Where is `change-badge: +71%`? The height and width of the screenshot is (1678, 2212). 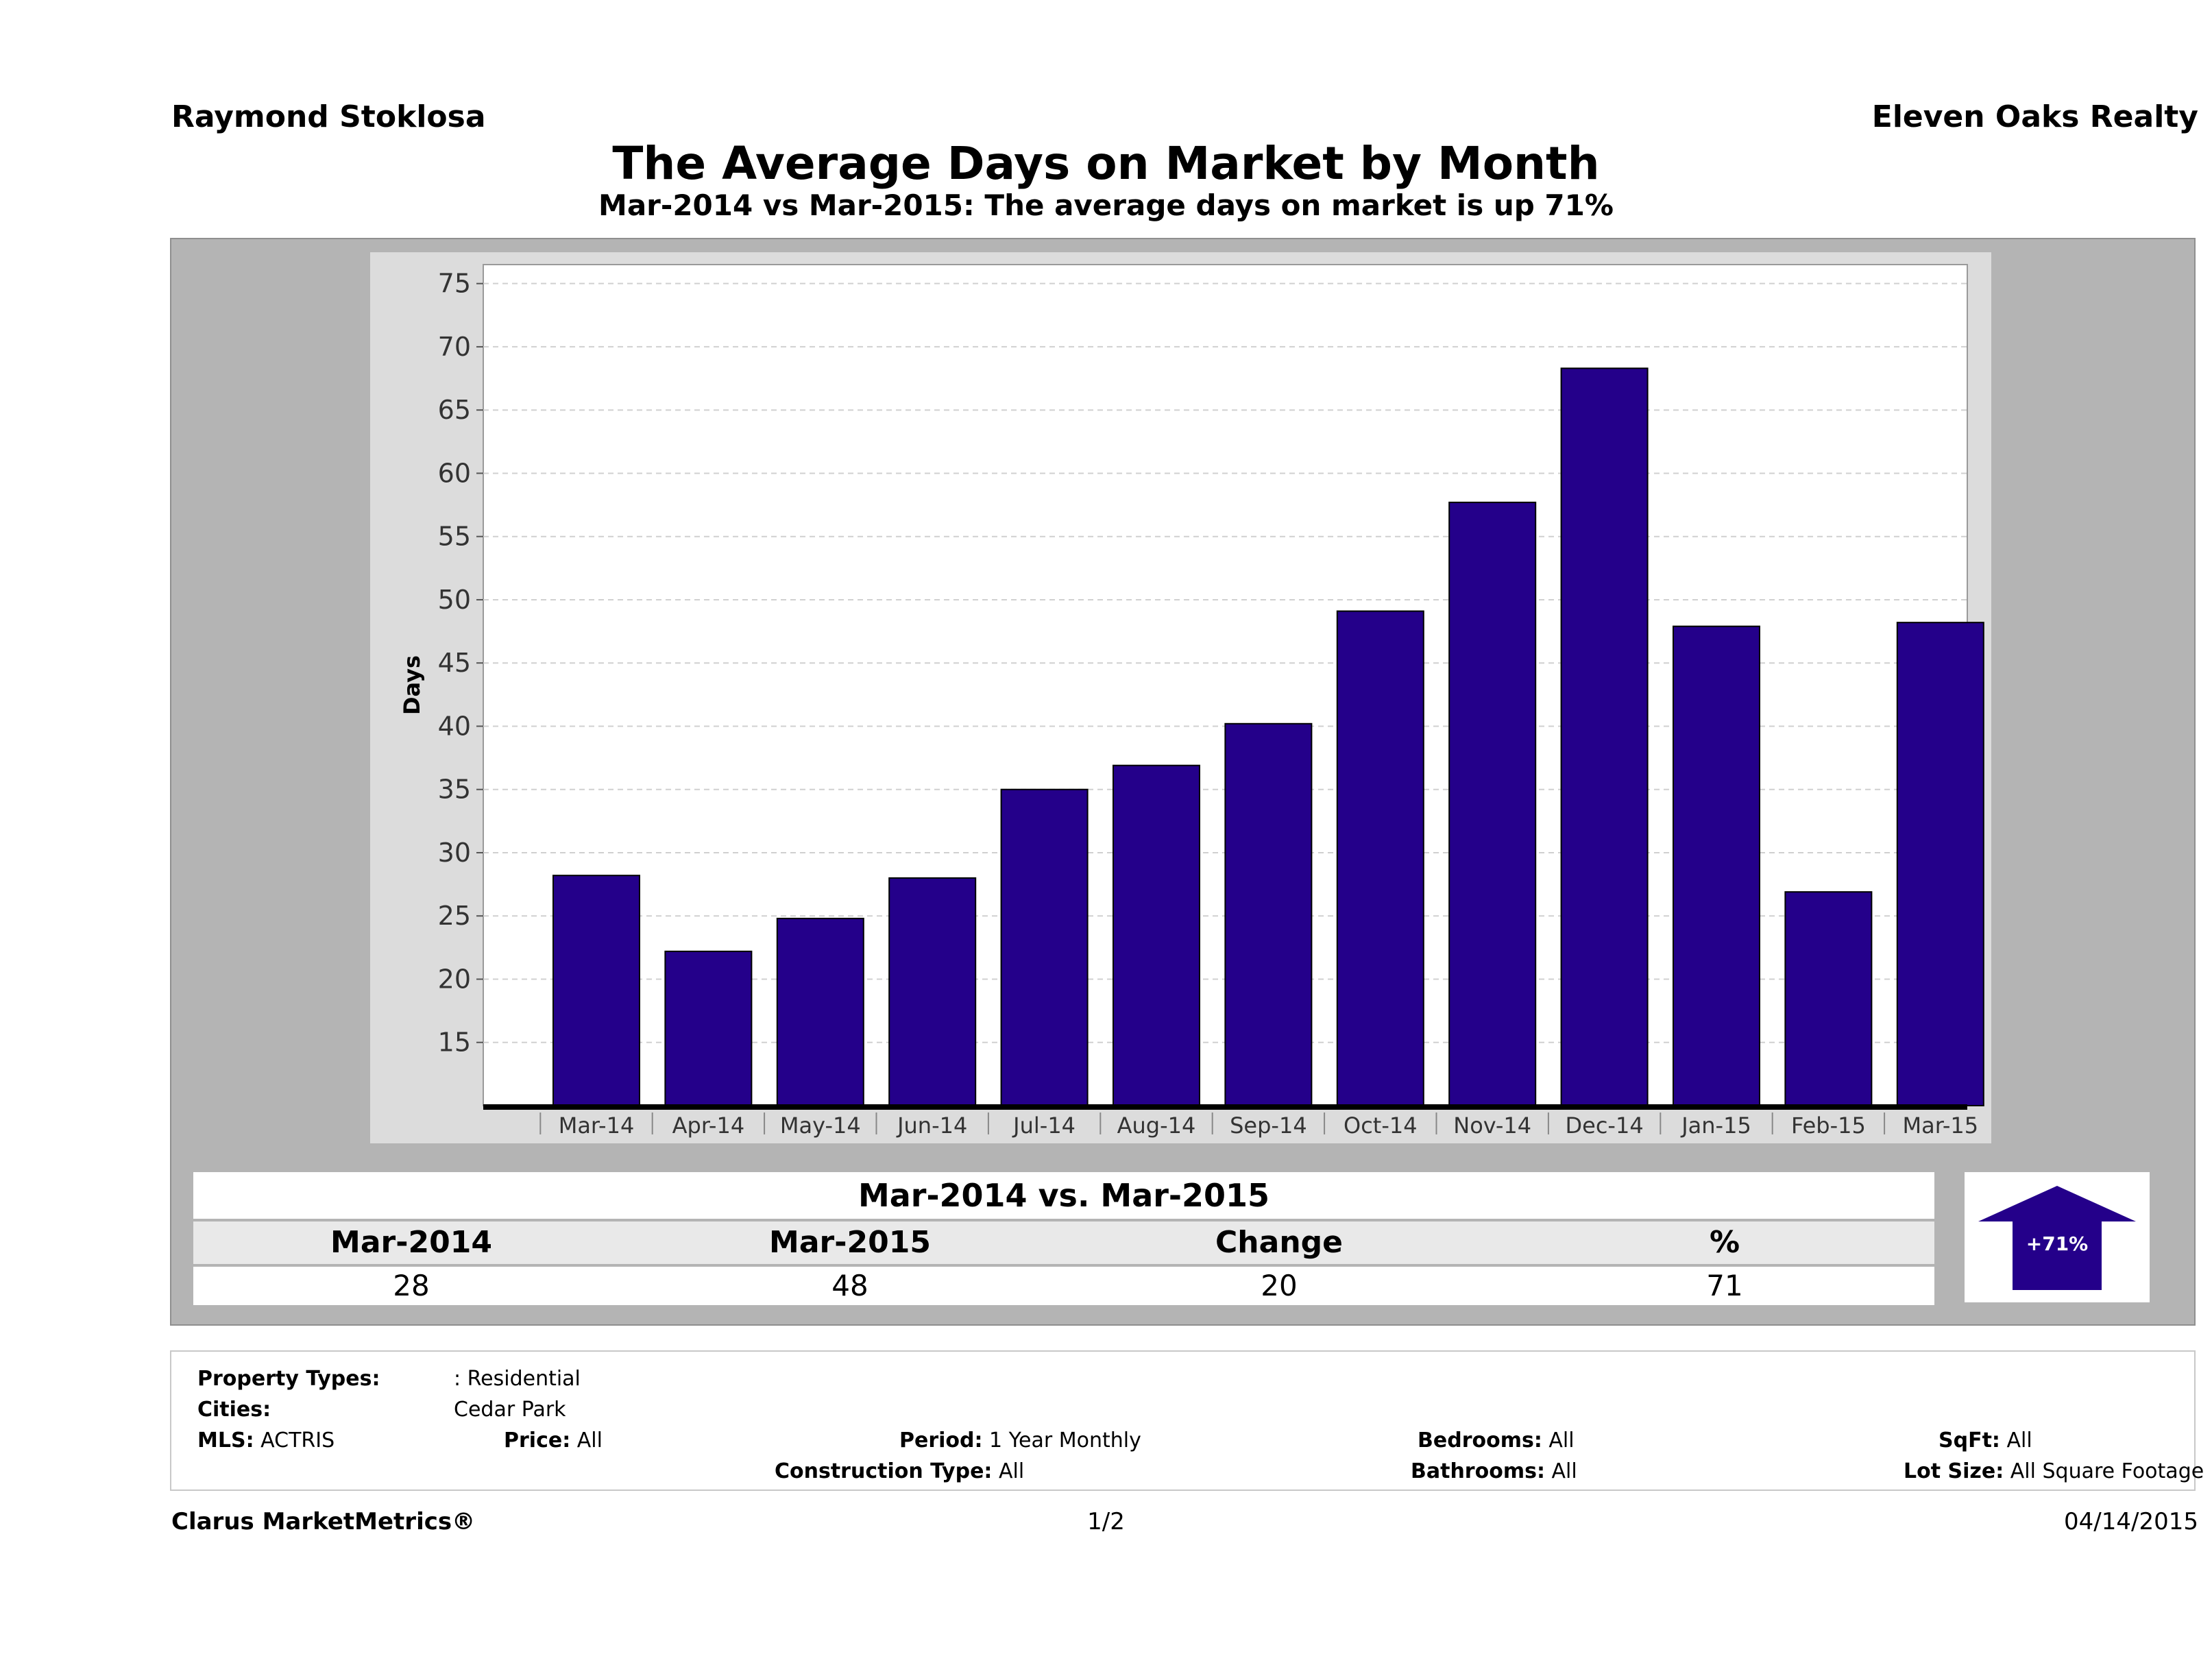
change-badge: +71% is located at coordinates (2057, 1237).